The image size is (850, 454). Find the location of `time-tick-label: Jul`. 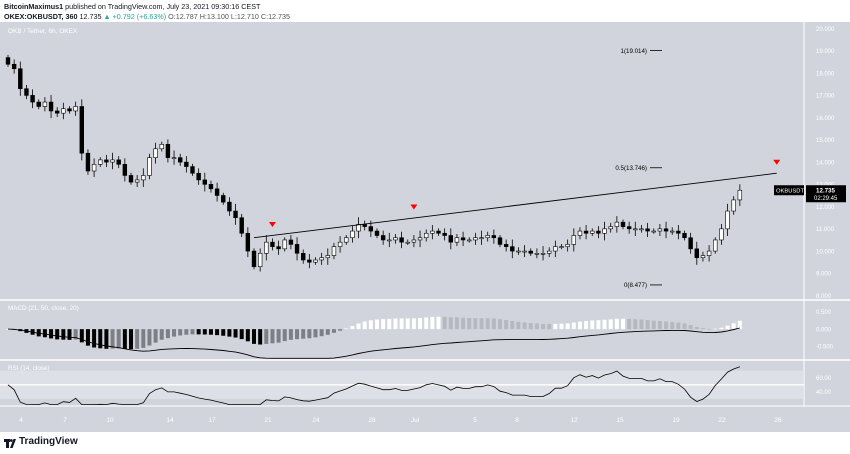

time-tick-label: Jul is located at coordinates (415, 420).